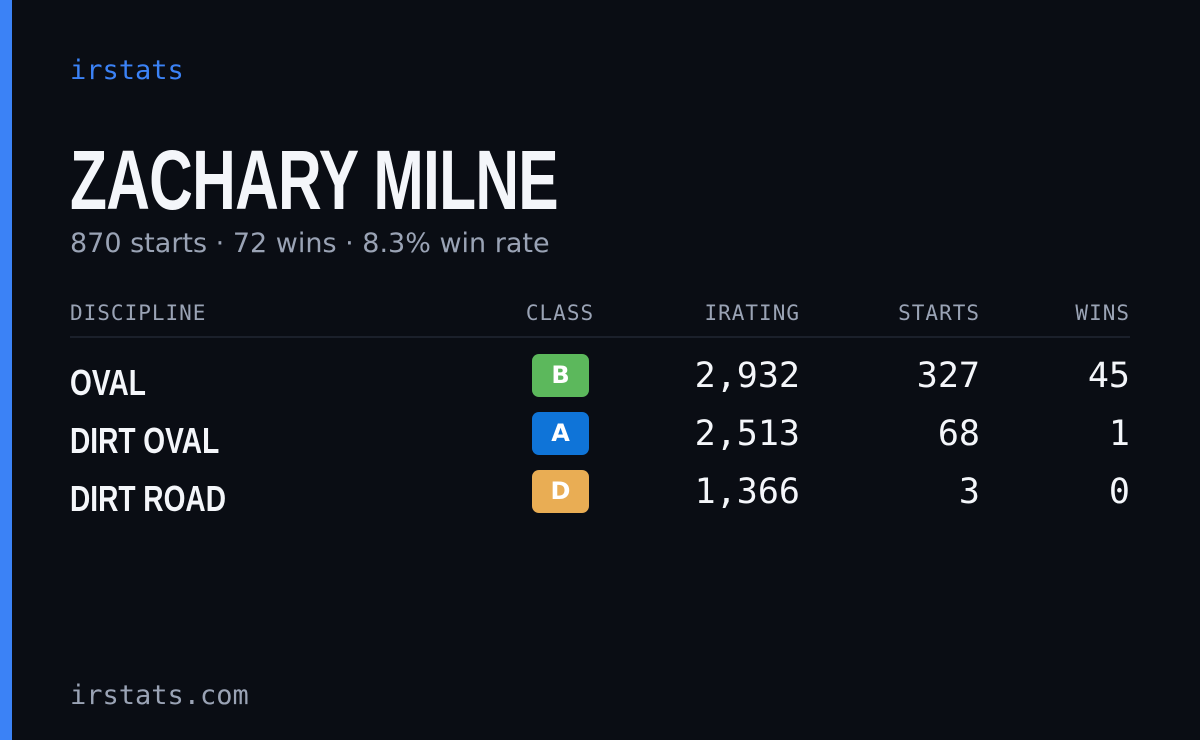 This screenshot has width=1200, height=740. Describe the element at coordinates (148, 498) in the screenshot. I see `discipline: DIRT ROAD` at that location.